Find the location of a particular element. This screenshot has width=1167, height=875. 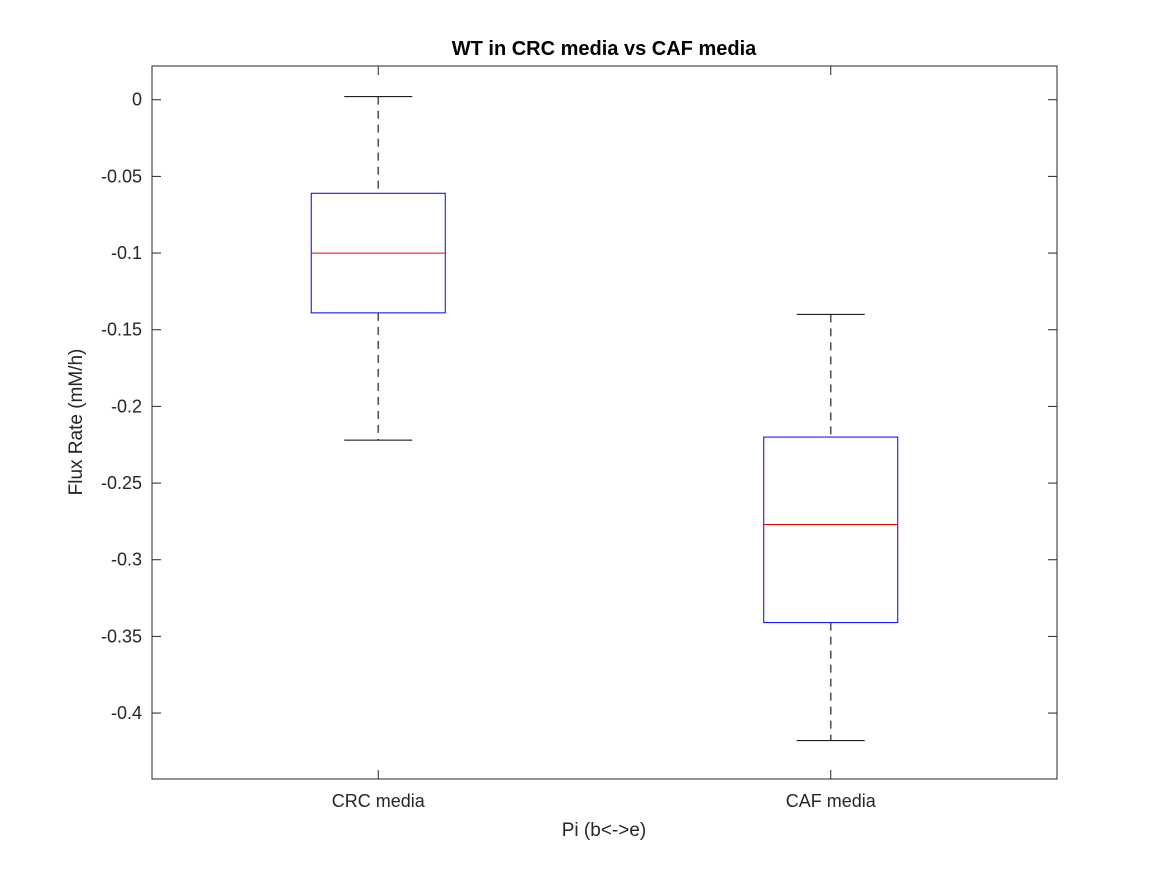

y-axis-title: Flux Rate (mM/h) is located at coordinates (76, 422).